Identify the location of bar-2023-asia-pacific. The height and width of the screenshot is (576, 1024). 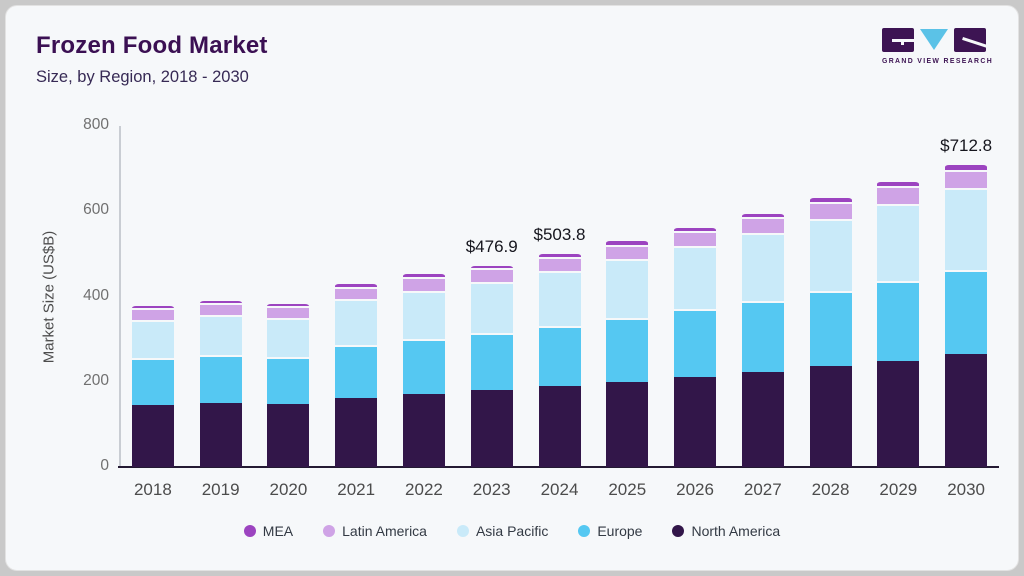
(491, 308).